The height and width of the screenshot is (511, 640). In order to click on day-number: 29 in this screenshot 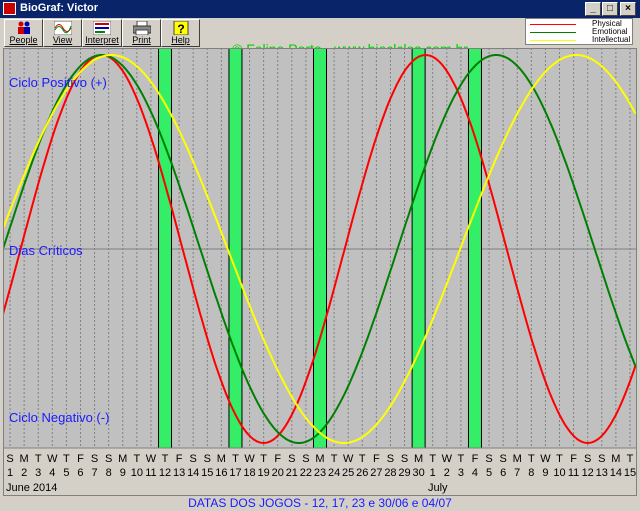, I will do `click(404, 473)`.